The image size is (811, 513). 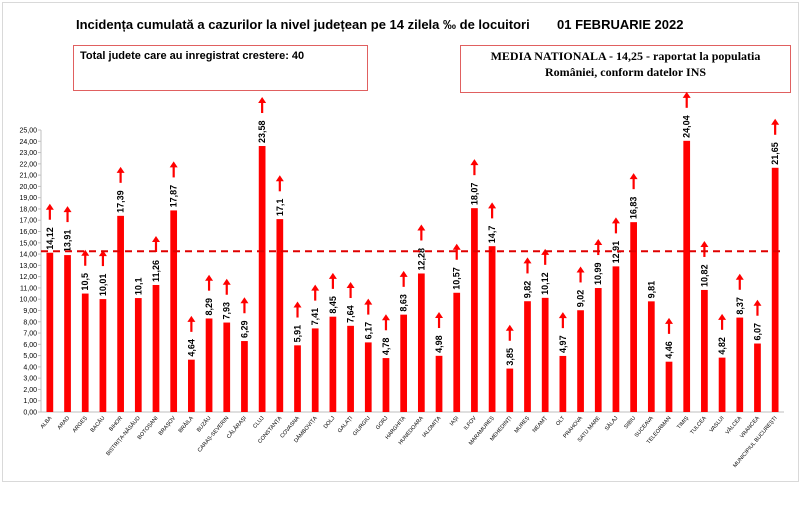 What do you see at coordinates (687, 126) in the screenshot?
I see `bar-value-label: 24,04` at bounding box center [687, 126].